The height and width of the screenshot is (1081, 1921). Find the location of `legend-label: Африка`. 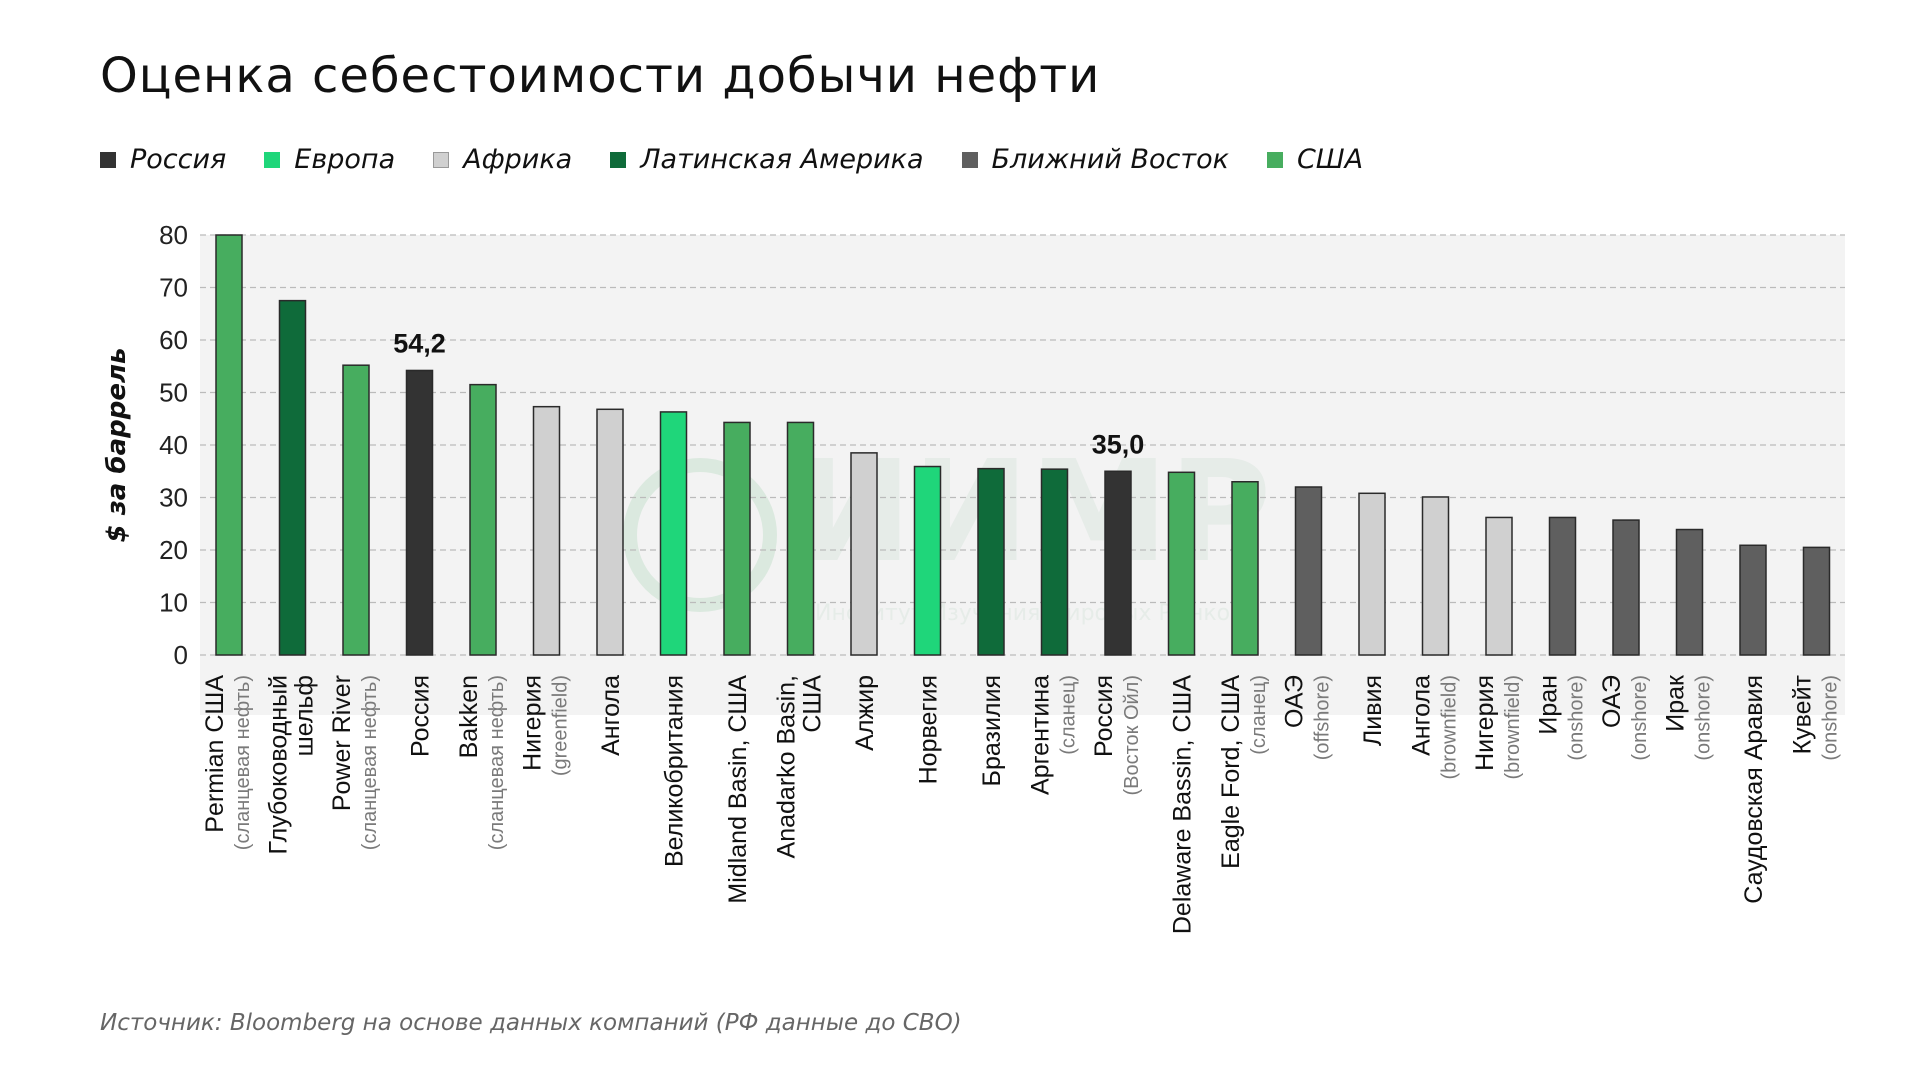

legend-label: Африка is located at coordinates (518, 159).